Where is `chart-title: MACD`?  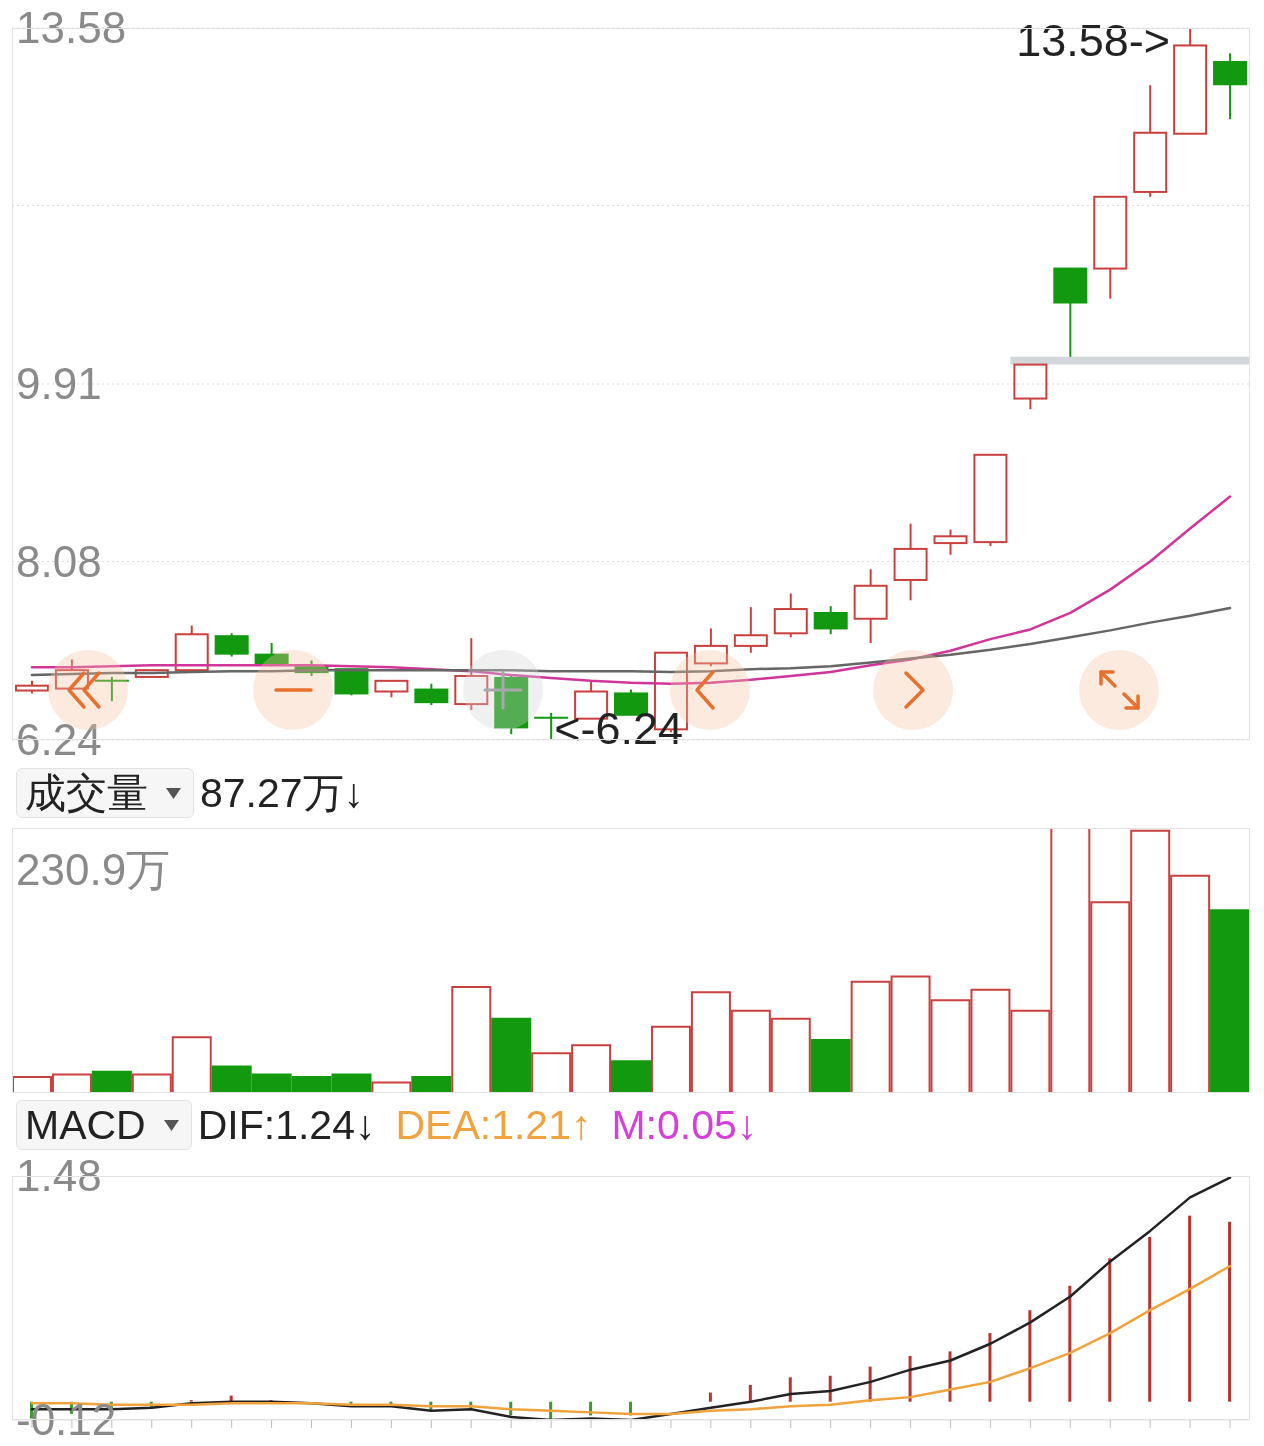
chart-title: MACD is located at coordinates (85, 1125).